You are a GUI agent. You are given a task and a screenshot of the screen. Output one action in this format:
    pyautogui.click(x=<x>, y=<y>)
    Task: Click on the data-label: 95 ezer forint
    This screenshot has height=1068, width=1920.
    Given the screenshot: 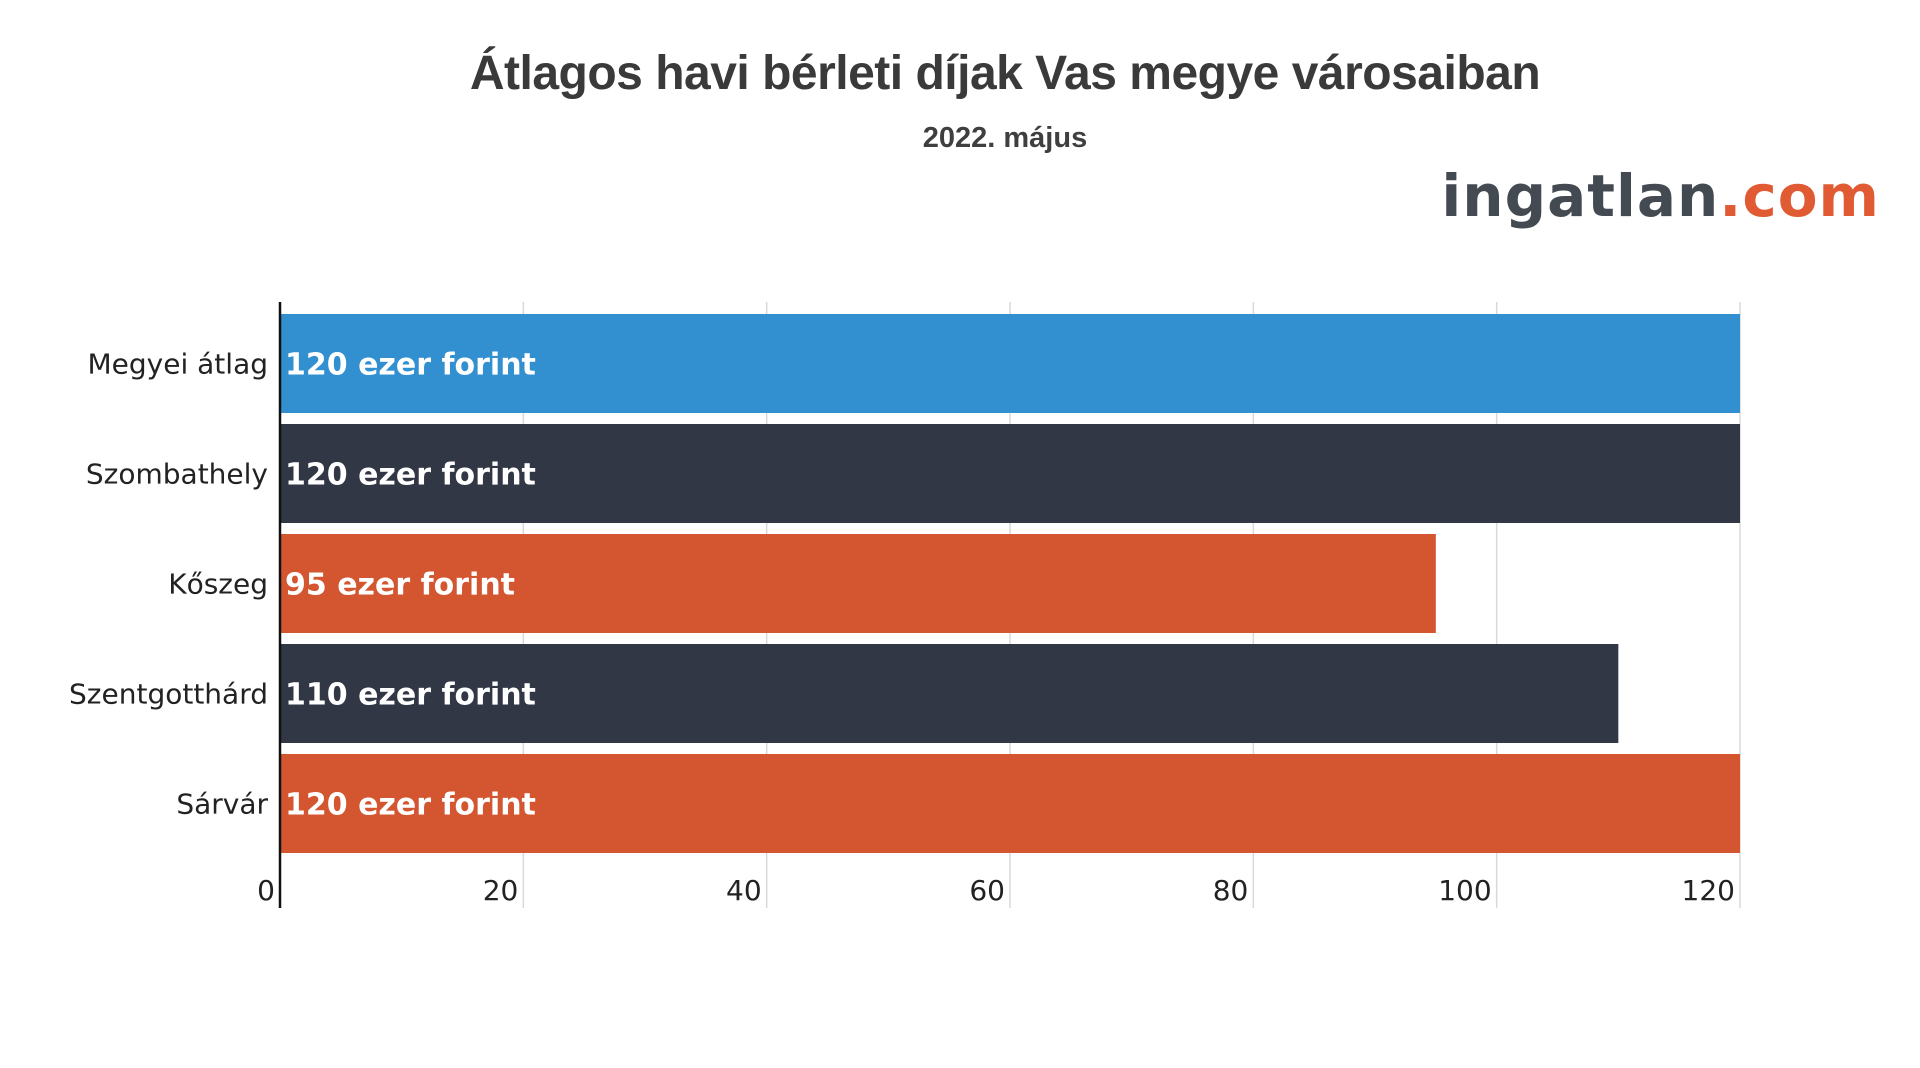 What is the action you would take?
    pyautogui.click(x=400, y=585)
    